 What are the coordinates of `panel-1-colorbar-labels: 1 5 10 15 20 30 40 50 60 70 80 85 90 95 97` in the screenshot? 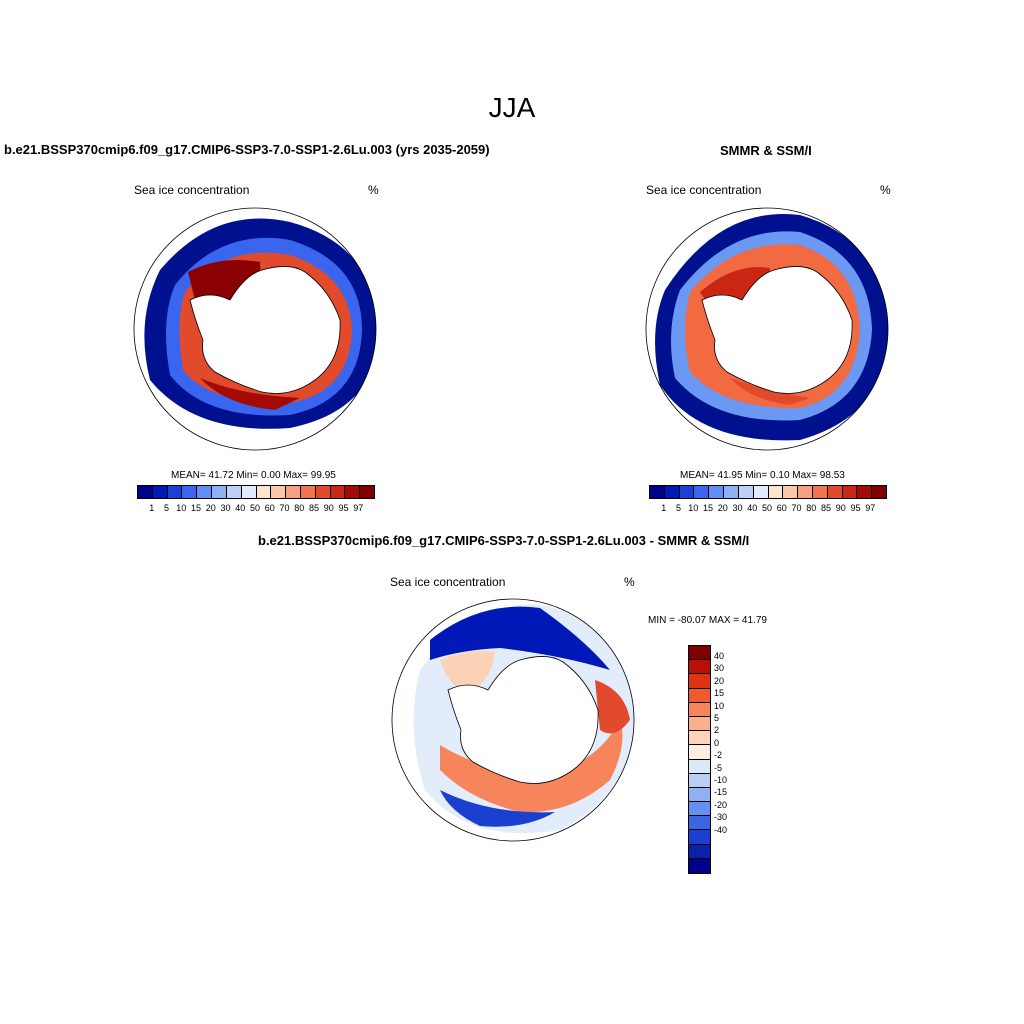 It's located at (251, 508).